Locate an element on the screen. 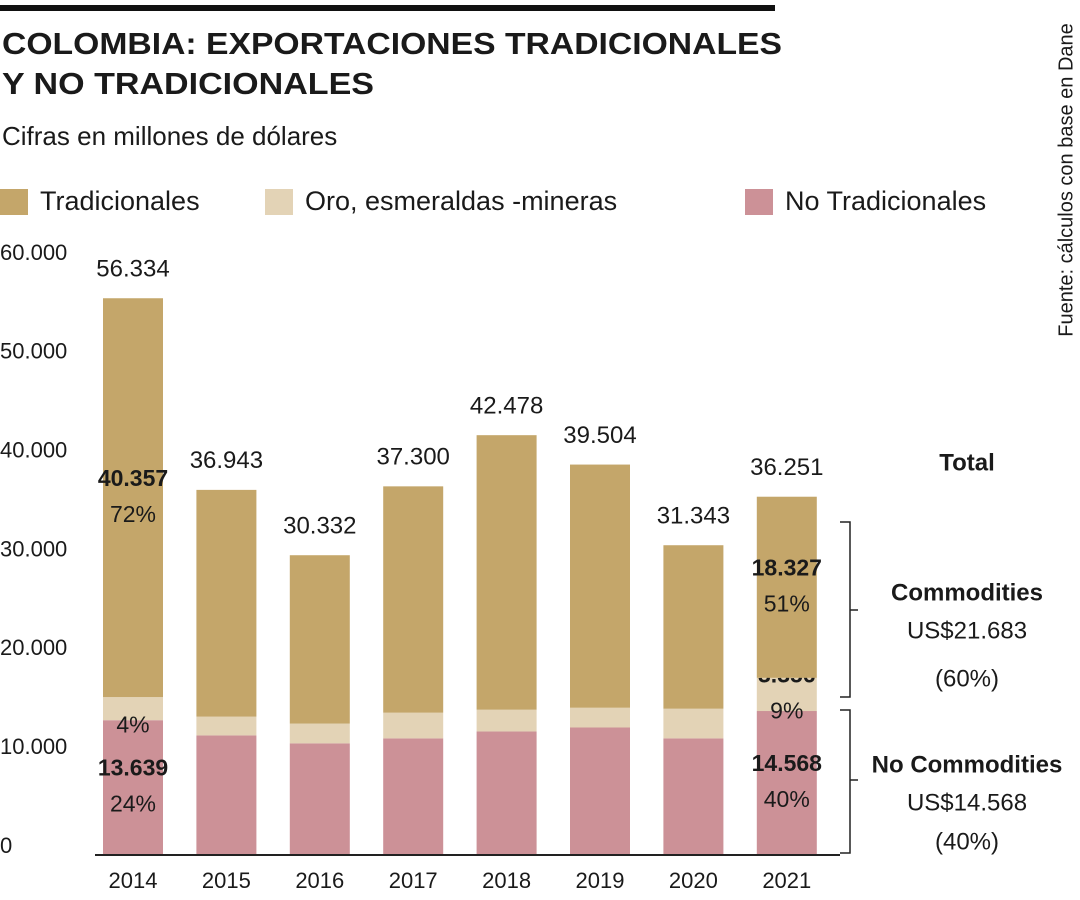 The height and width of the screenshot is (900, 1080). total-label: 36.251 is located at coordinates (786, 467).